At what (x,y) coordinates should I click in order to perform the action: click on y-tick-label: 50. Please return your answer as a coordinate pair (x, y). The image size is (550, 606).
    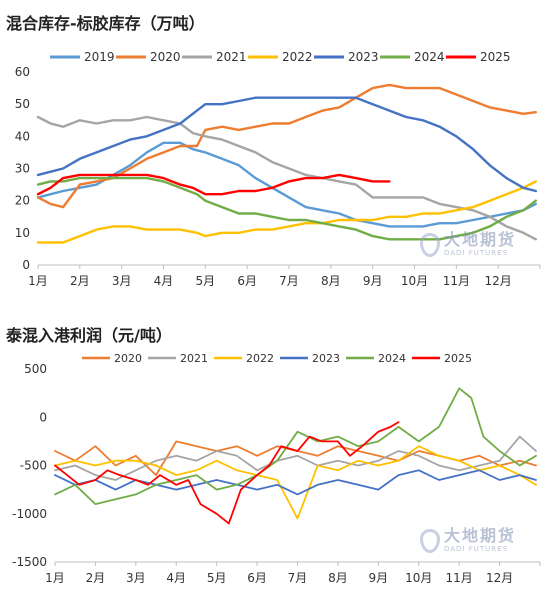
    Looking at the image, I should click on (22, 104).